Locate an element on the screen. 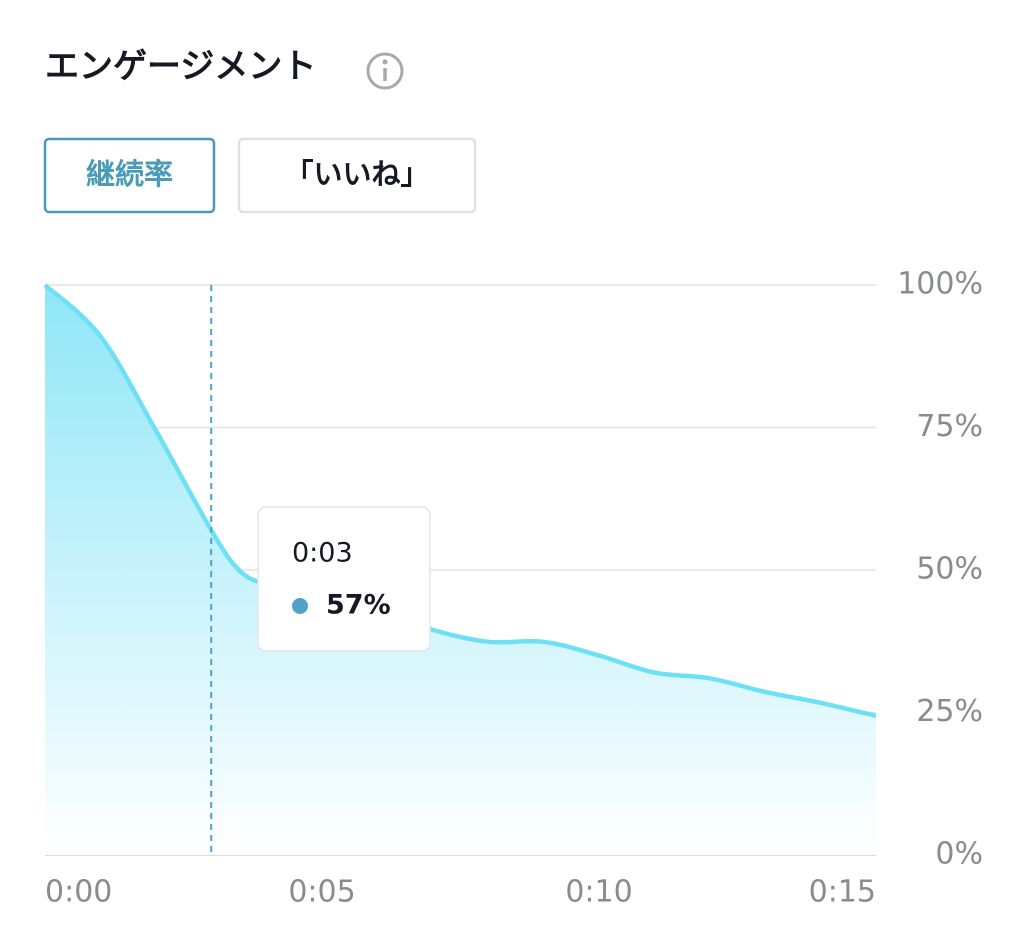 The width and height of the screenshot is (1024, 940). y-tick-label: 0% is located at coordinates (959, 854).